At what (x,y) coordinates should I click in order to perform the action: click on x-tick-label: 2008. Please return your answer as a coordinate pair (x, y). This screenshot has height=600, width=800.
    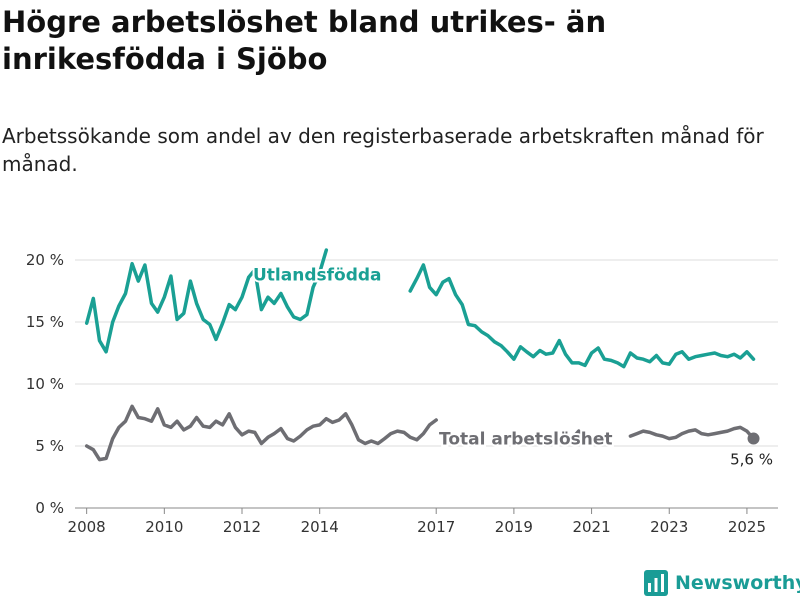
    Looking at the image, I should click on (87, 527).